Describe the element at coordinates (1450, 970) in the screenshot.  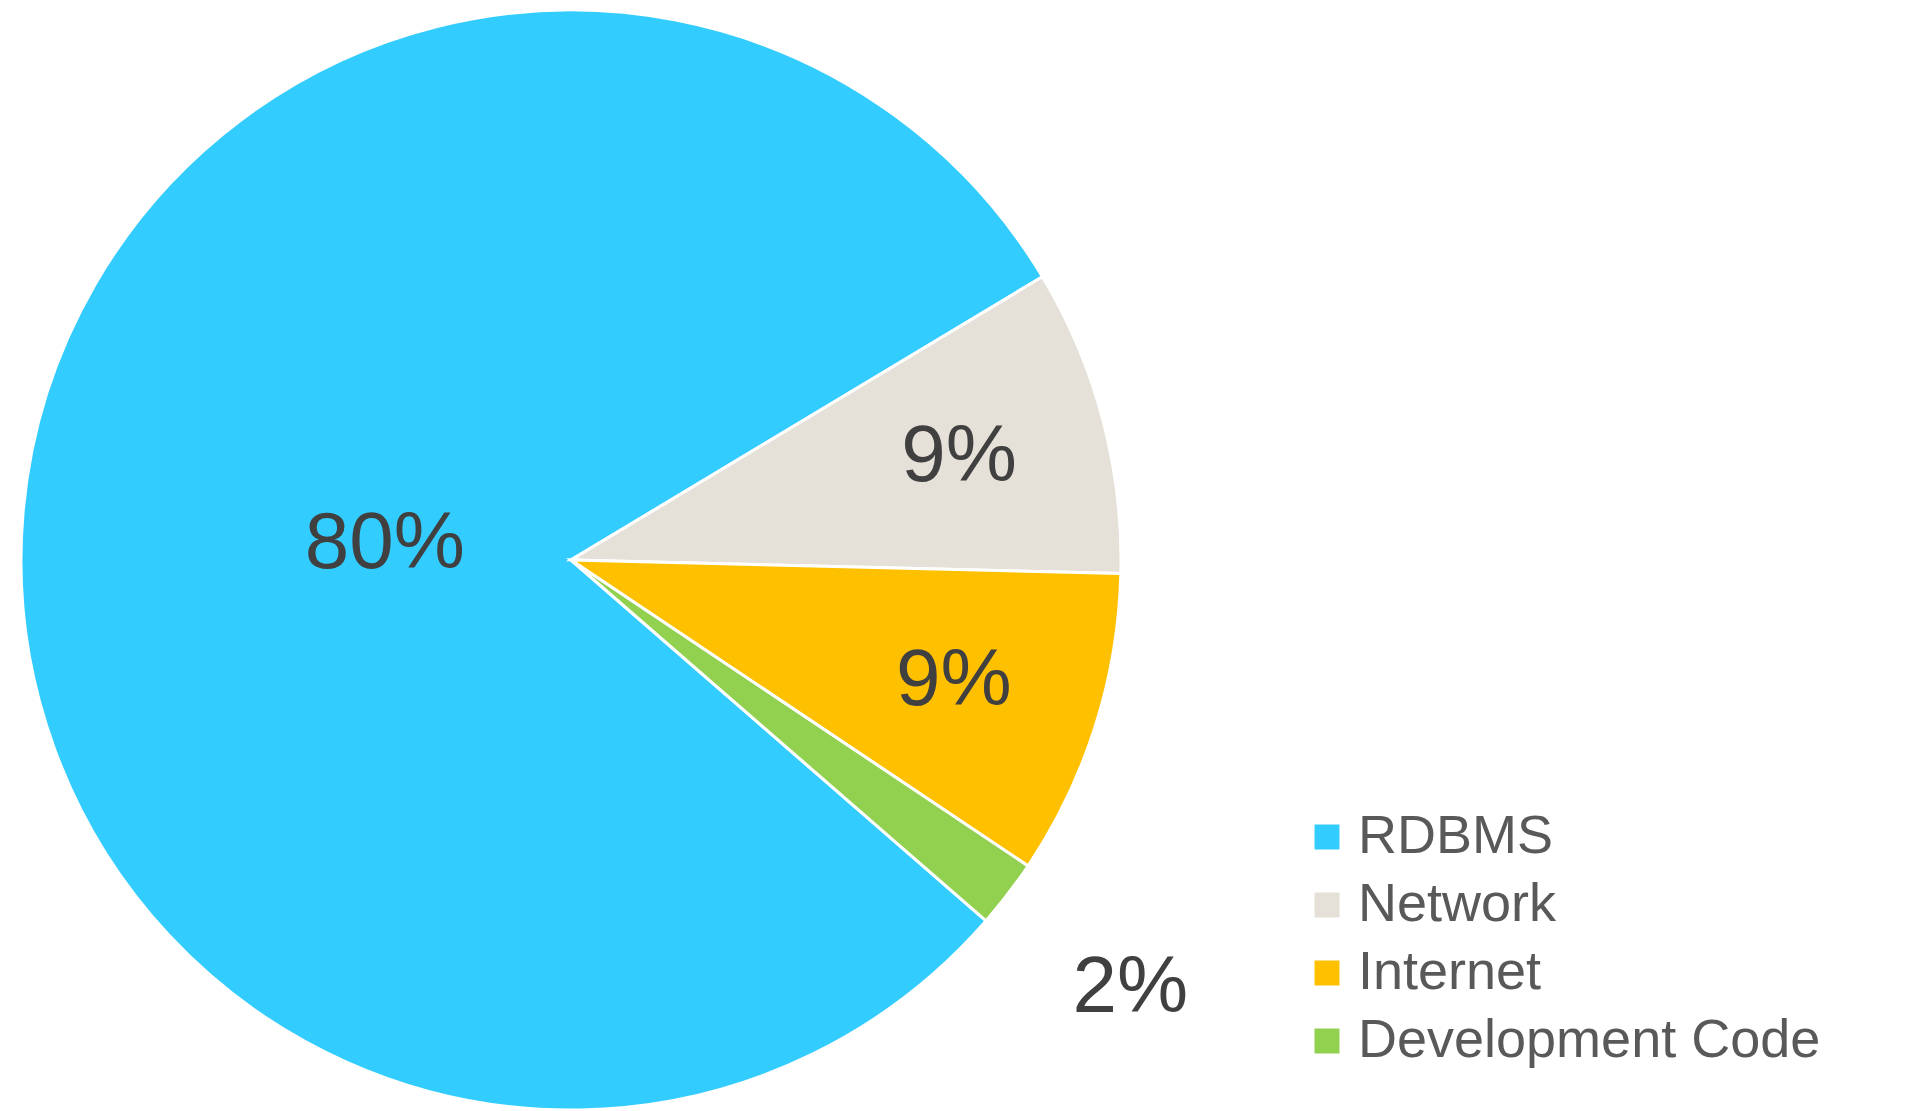
I see `legend-label: Internet` at that location.